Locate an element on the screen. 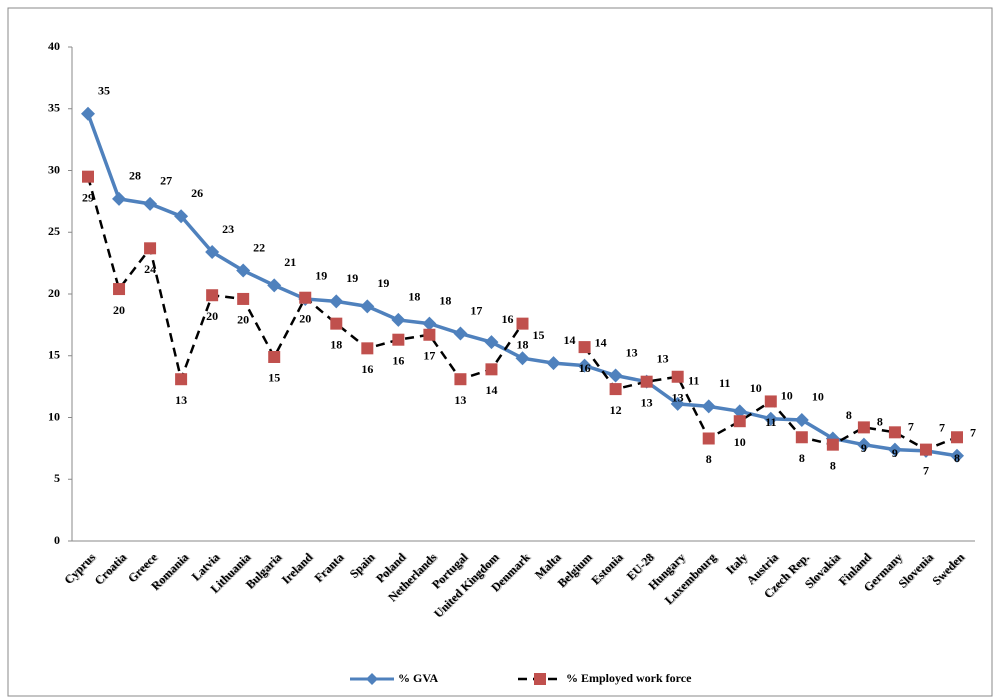 The height and width of the screenshot is (699, 1000). data-label: 12 is located at coordinates (616, 410).